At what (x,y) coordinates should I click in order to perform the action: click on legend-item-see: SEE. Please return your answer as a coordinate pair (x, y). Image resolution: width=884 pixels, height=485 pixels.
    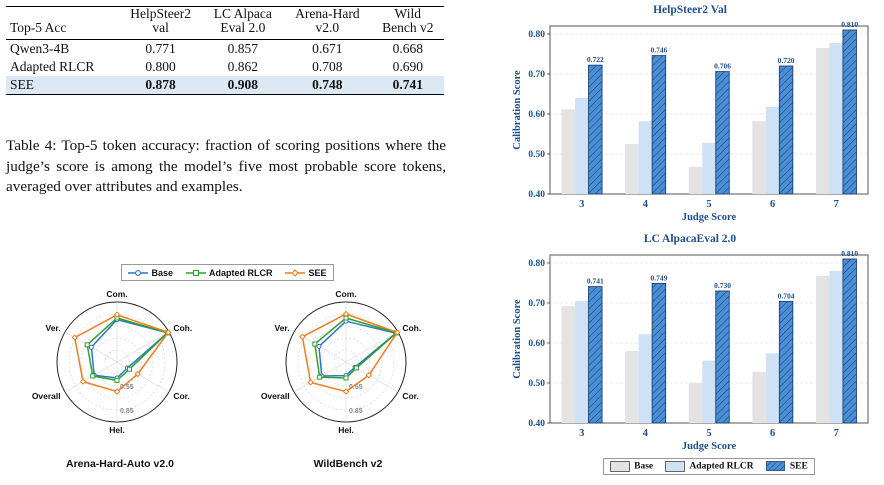
    Looking at the image, I should click on (305, 273).